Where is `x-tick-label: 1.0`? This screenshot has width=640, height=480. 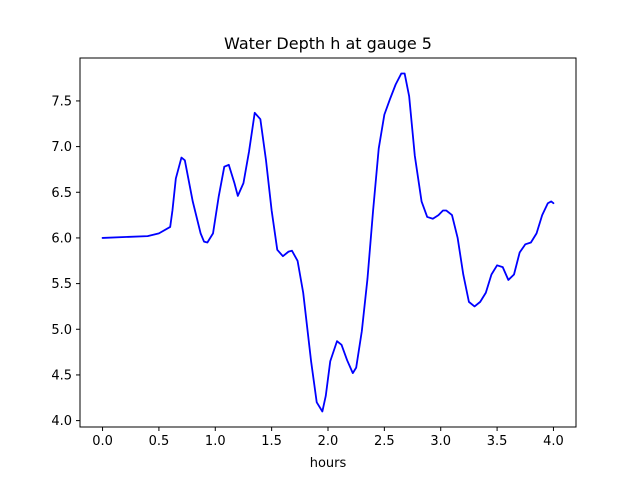 x-tick-label: 1.0 is located at coordinates (215, 441).